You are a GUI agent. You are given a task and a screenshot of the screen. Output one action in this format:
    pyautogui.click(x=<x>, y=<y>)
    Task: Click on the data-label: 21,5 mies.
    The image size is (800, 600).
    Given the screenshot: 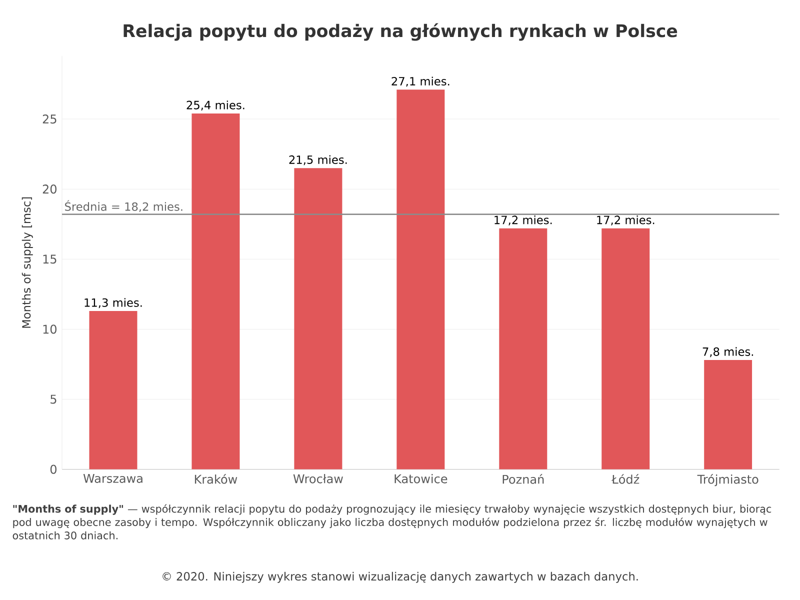 What is the action you would take?
    pyautogui.click(x=318, y=160)
    